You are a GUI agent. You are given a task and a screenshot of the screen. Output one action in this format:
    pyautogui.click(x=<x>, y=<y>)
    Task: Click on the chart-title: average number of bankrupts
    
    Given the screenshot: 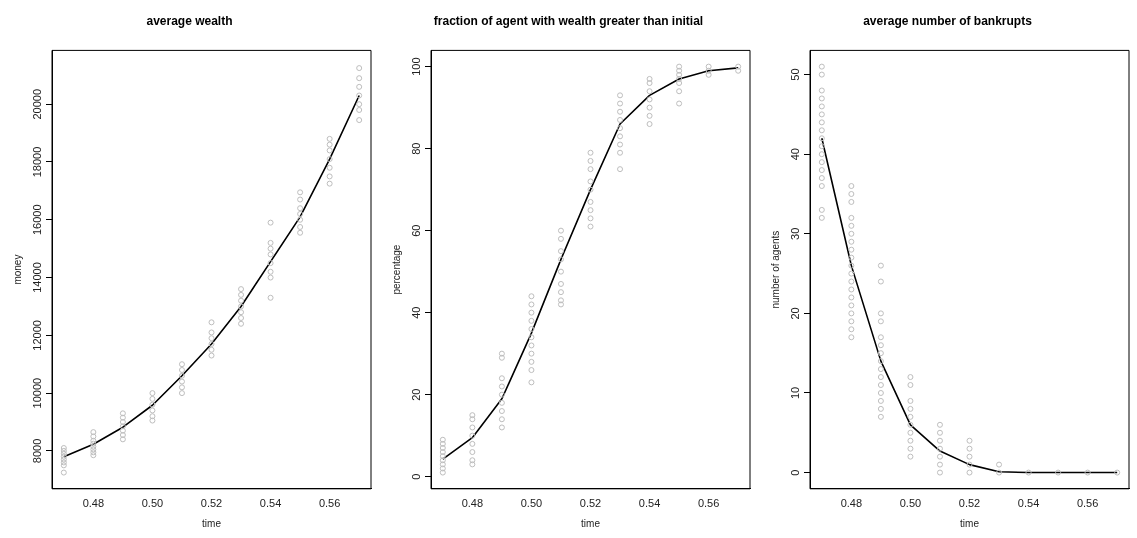 What is the action you would take?
    pyautogui.click(x=948, y=20)
    